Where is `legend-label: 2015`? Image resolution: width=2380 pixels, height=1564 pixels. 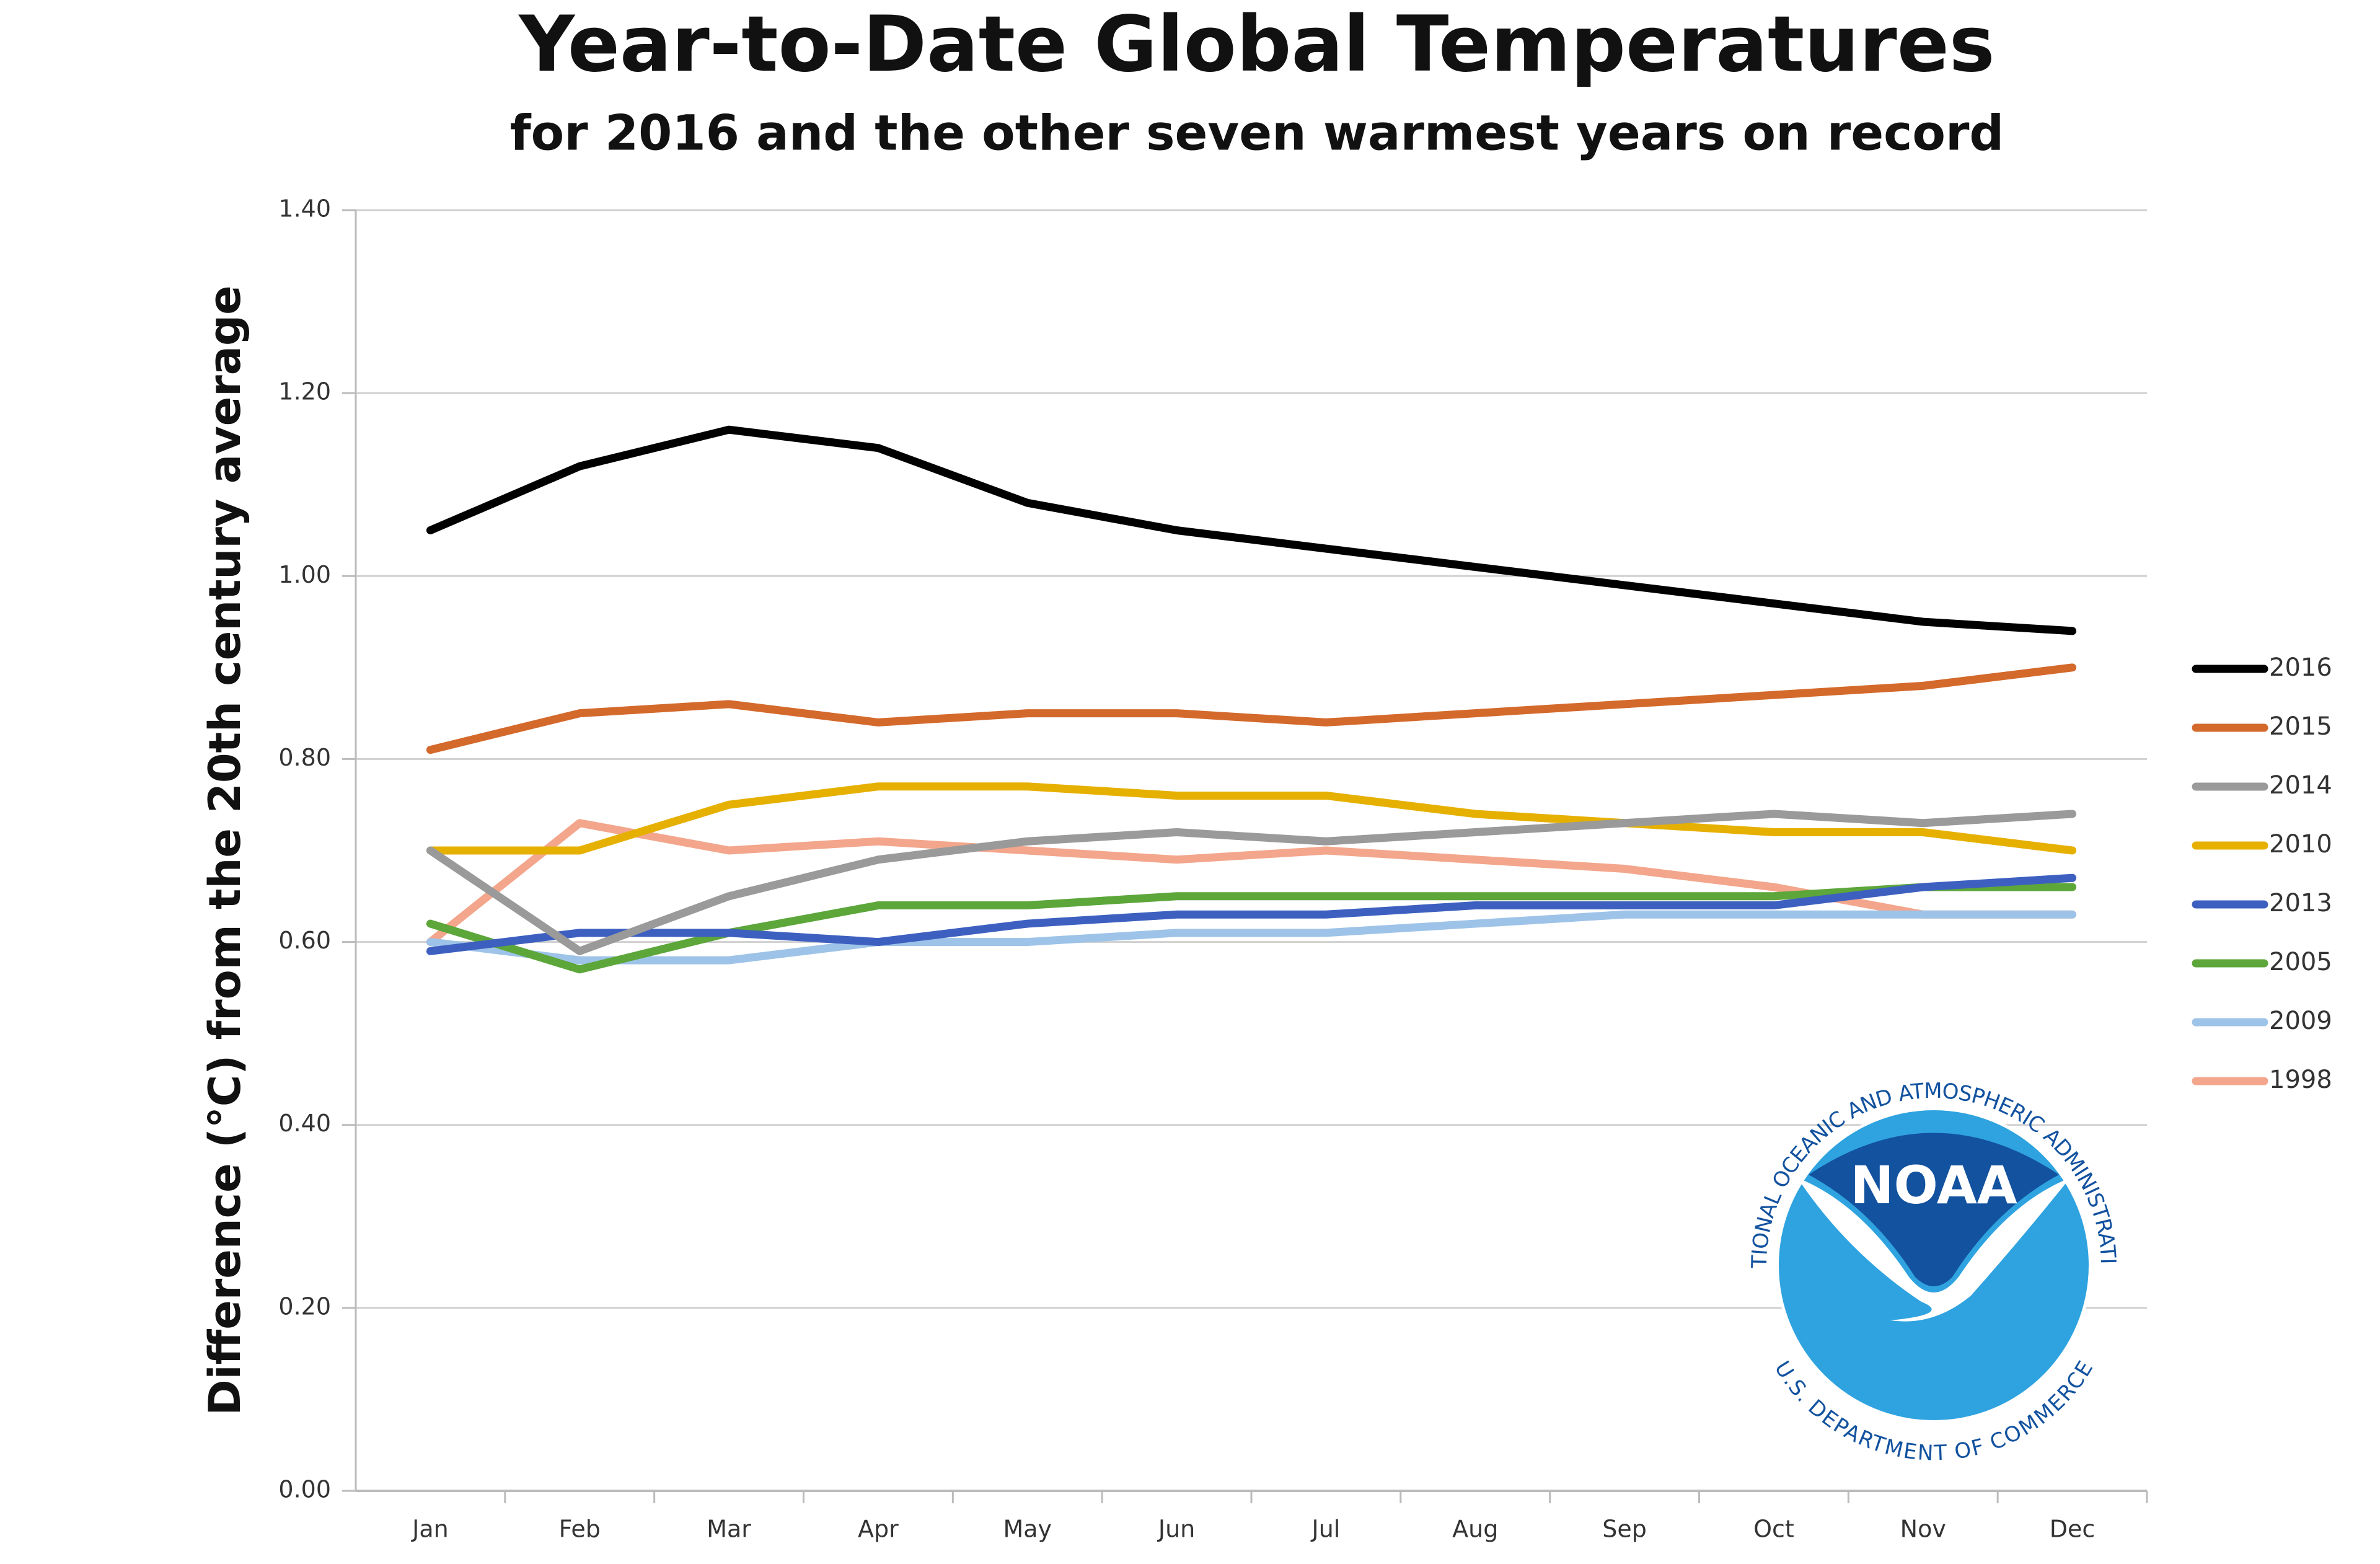
legend-label: 2015 is located at coordinates (2300, 726).